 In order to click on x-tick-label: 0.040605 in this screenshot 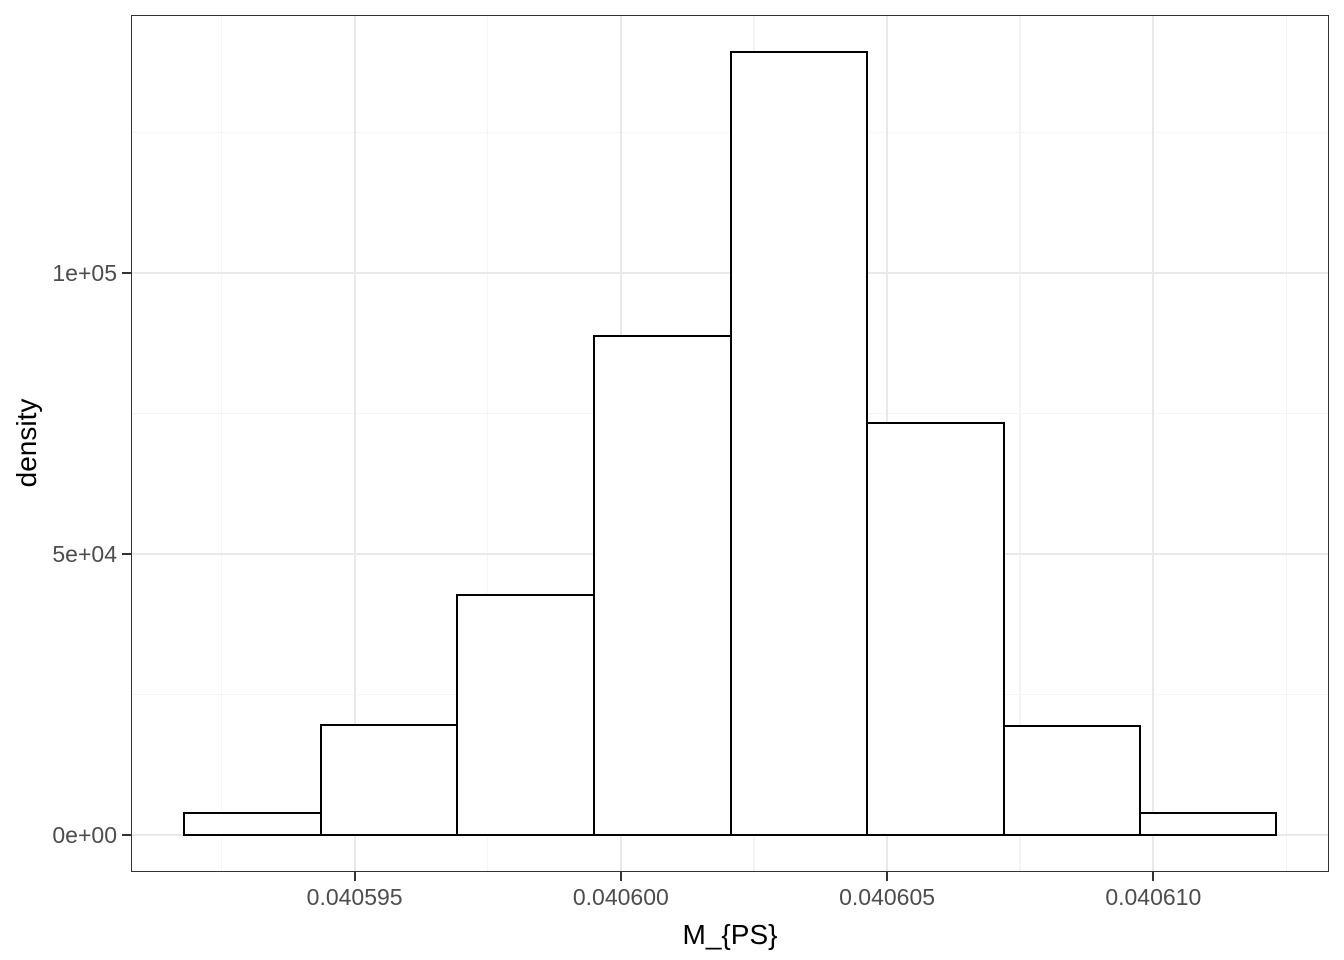, I will do `click(887, 897)`.